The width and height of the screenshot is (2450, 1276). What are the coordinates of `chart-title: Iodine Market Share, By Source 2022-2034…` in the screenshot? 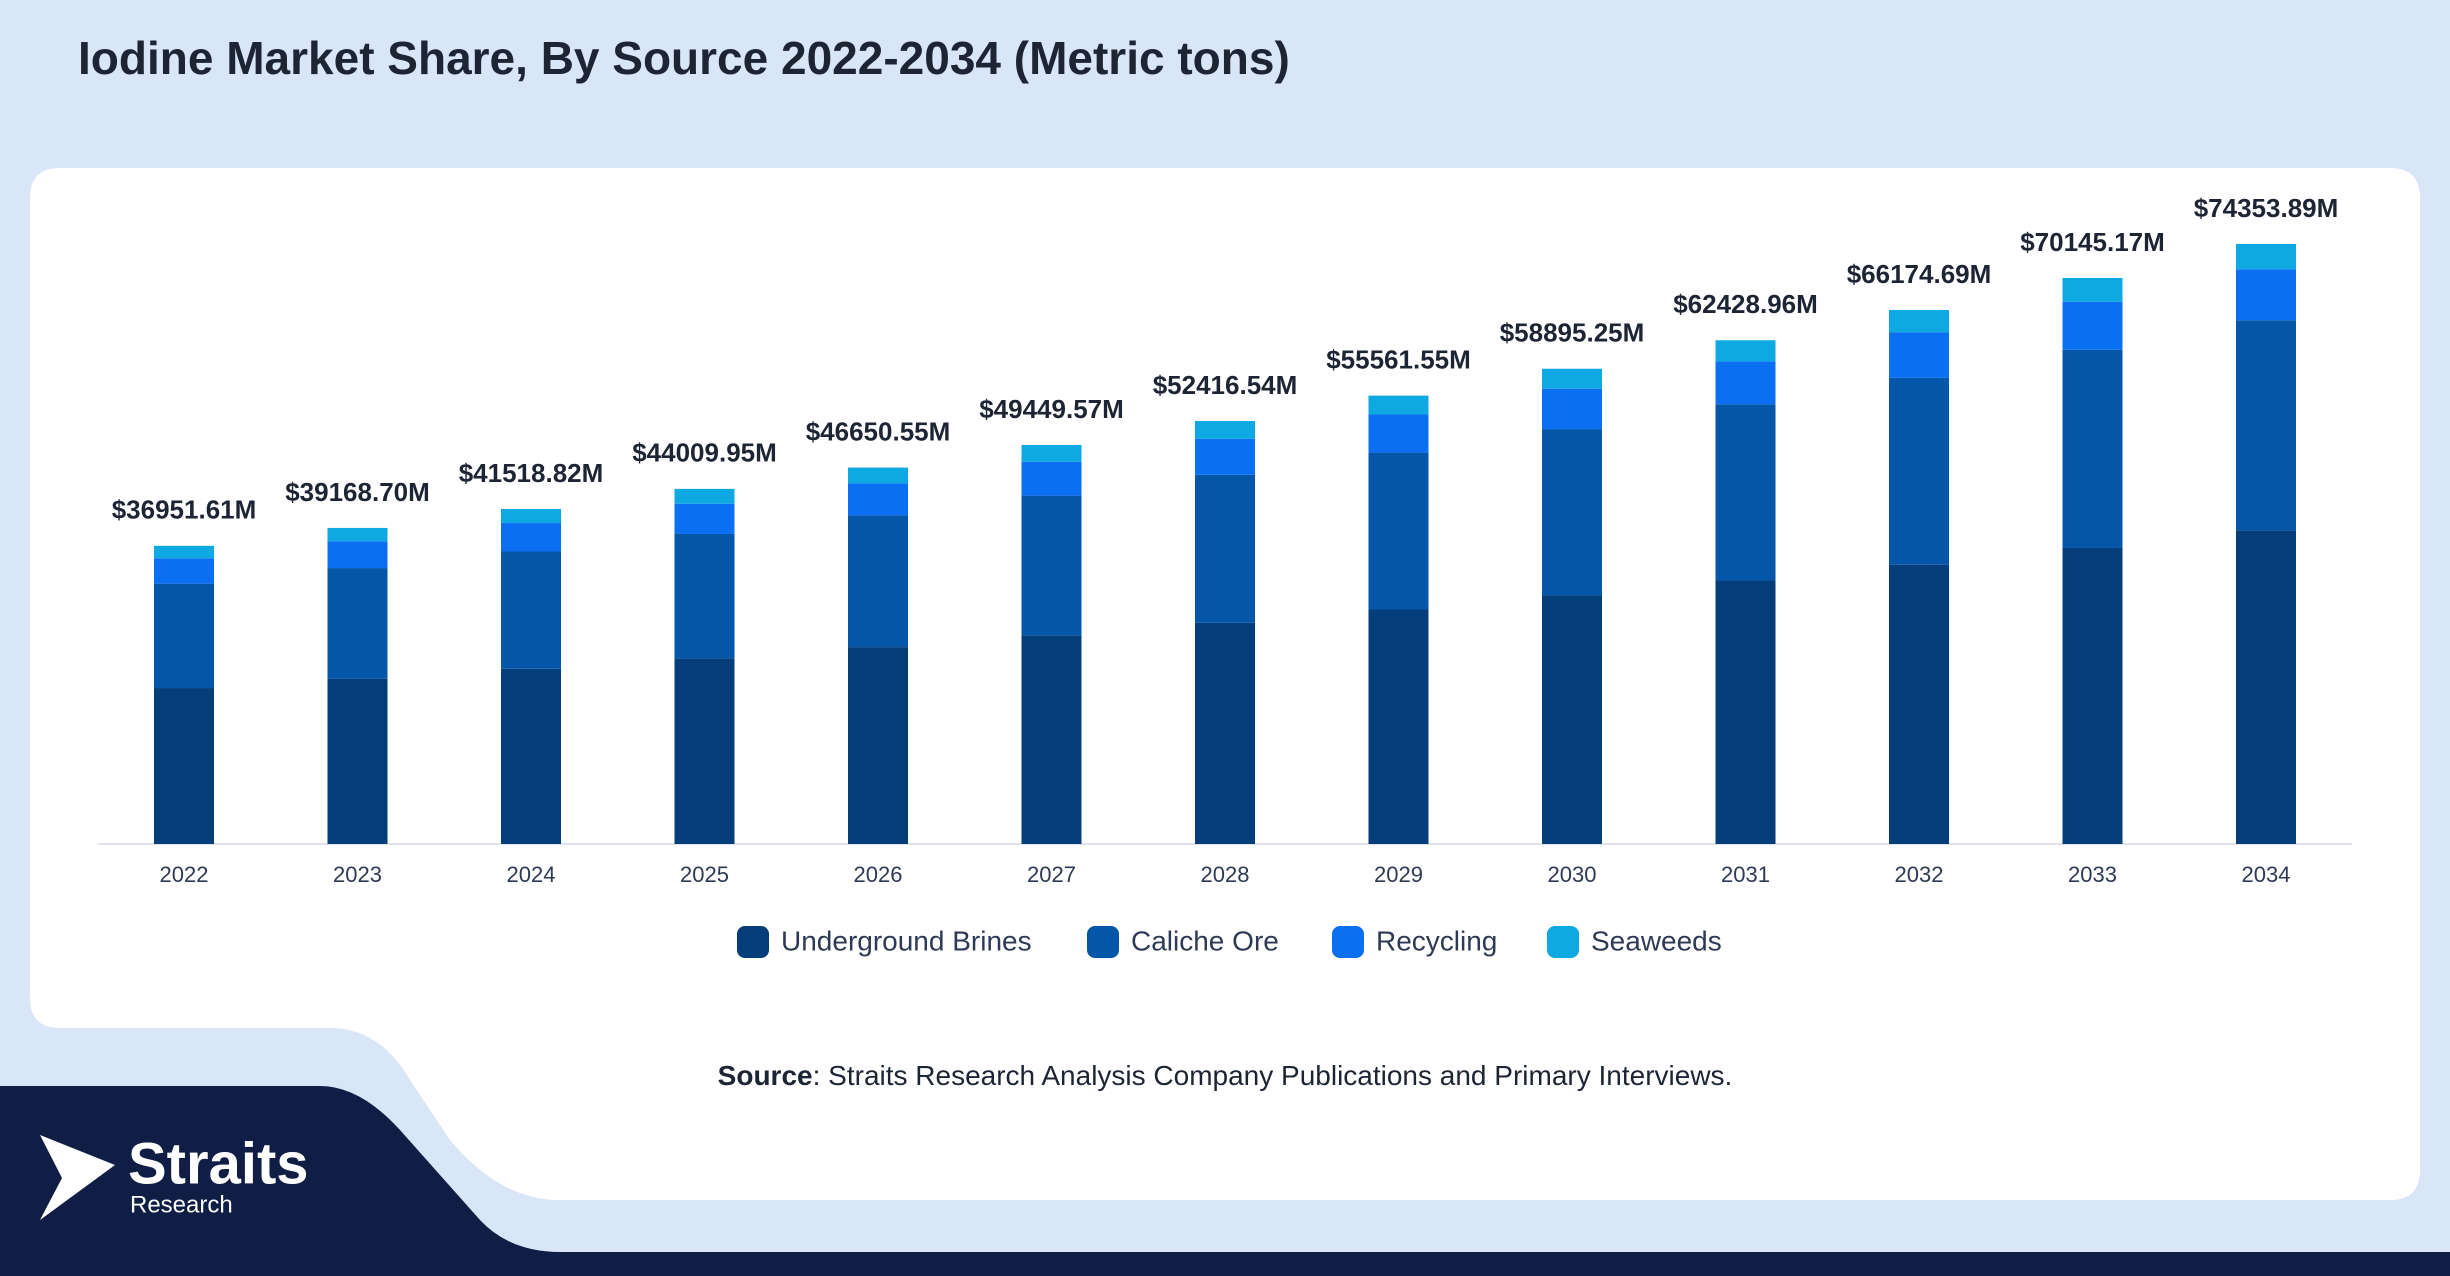 It's located at (684, 58).